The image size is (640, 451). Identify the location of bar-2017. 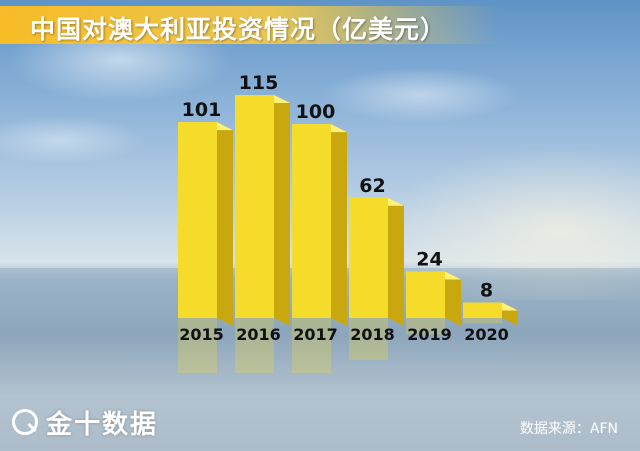
(311, 221).